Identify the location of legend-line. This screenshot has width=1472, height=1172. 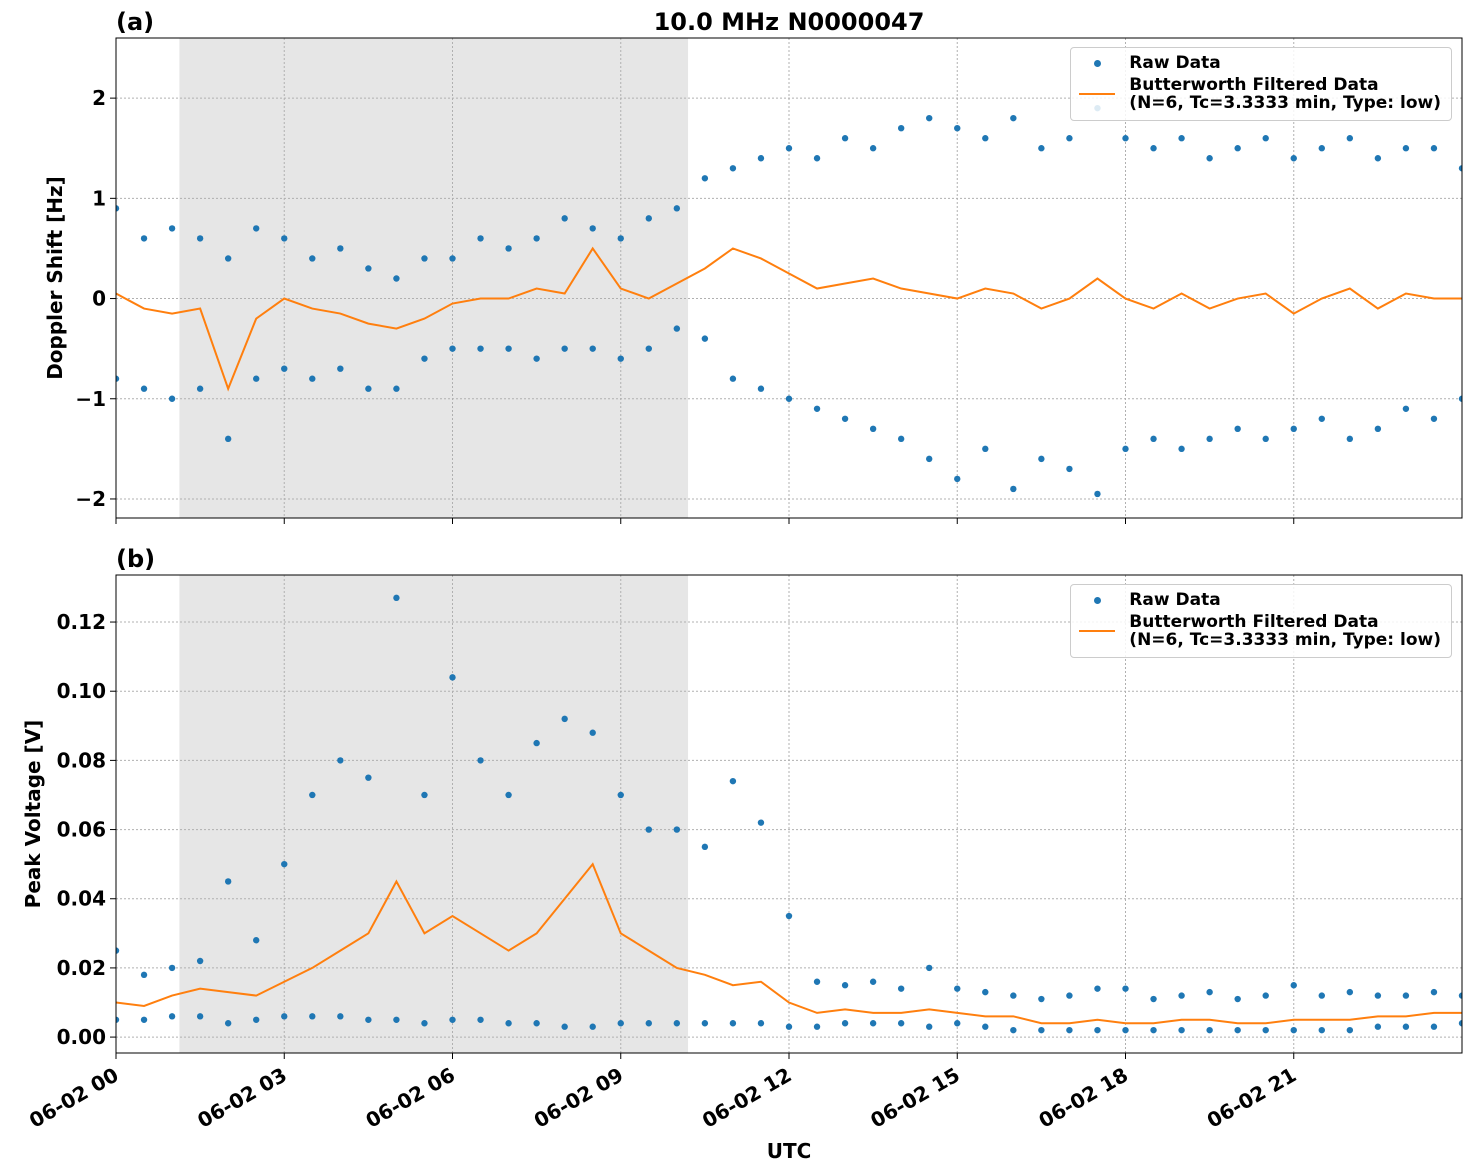
(1097, 94).